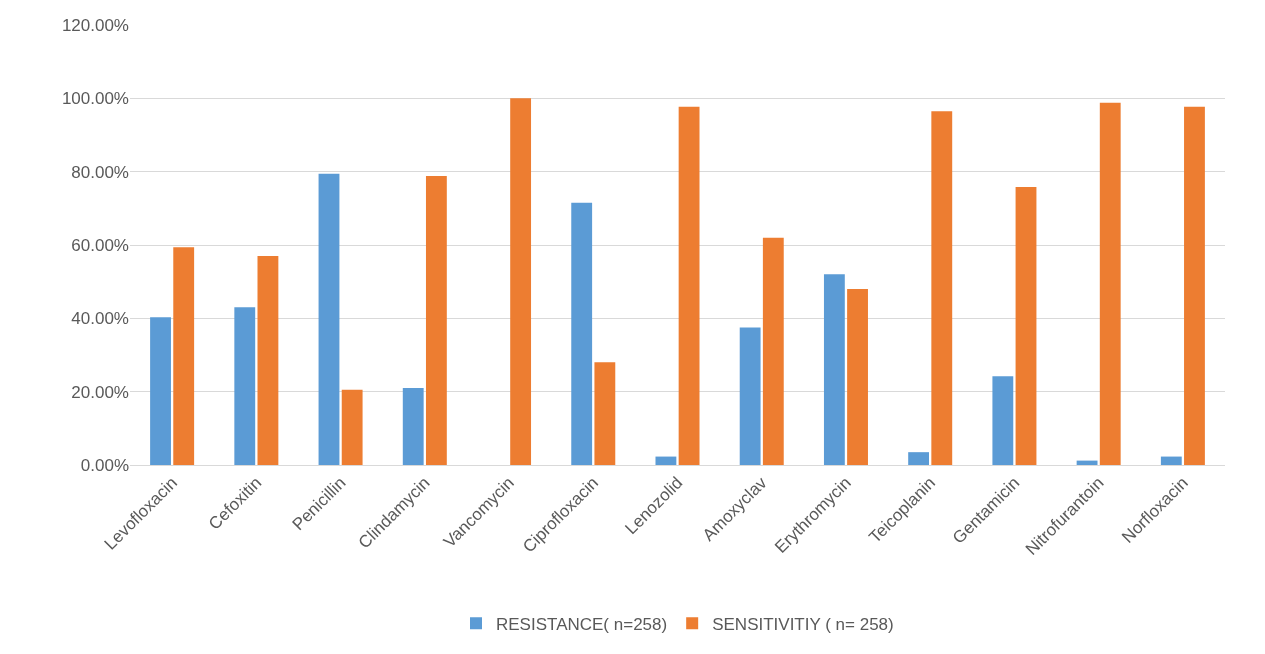 This screenshot has width=1265, height=654. I want to click on y-tick-label: 60.00%, so click(100, 245).